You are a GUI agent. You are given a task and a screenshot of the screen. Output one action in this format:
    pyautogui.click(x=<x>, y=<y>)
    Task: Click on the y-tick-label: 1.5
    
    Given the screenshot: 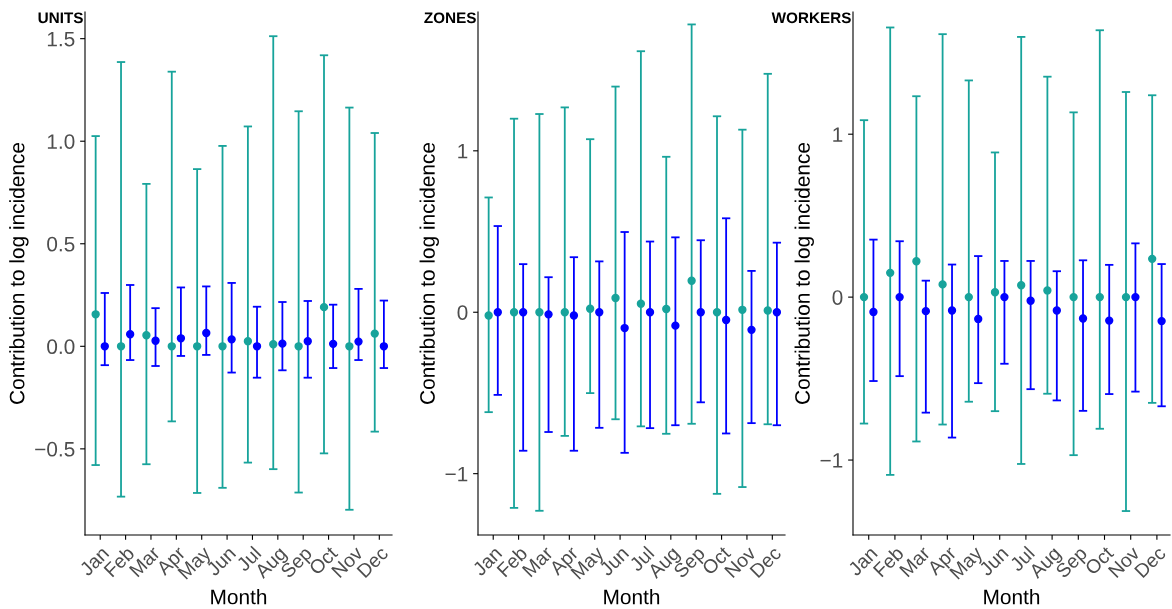 What is the action you would take?
    pyautogui.click(x=61, y=39)
    